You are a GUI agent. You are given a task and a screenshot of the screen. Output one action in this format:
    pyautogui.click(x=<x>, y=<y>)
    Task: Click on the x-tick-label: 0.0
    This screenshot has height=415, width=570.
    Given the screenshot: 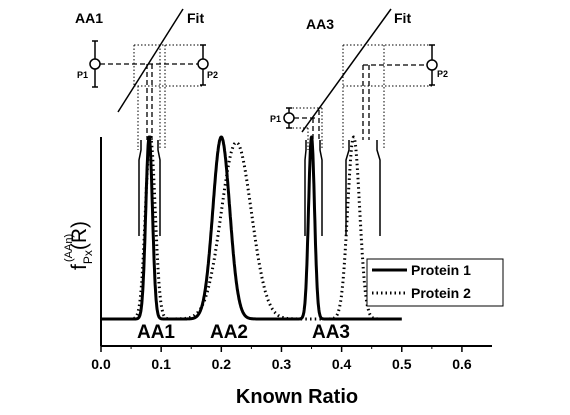 What is the action you would take?
    pyautogui.click(x=101, y=364)
    